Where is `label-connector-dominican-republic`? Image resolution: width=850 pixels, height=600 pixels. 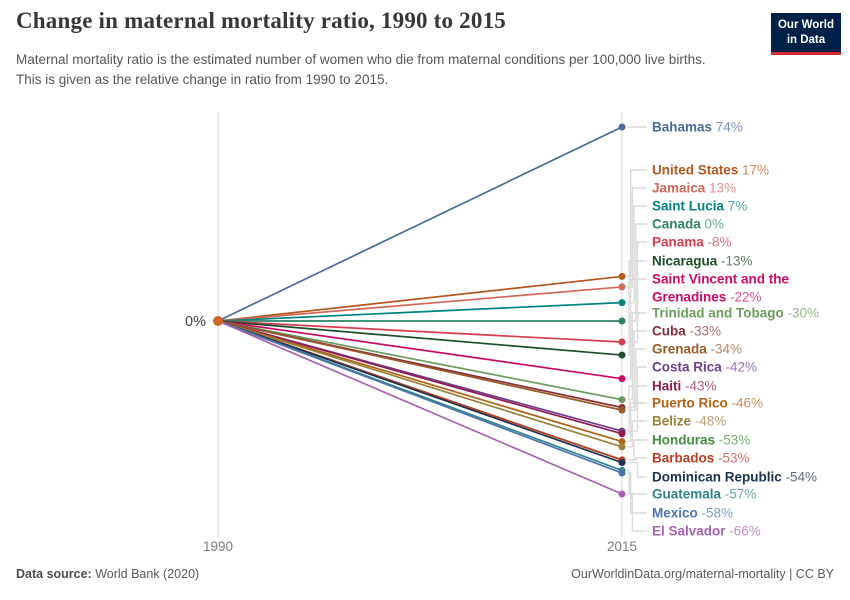
label-connector-dominican-republic is located at coordinates (637, 469).